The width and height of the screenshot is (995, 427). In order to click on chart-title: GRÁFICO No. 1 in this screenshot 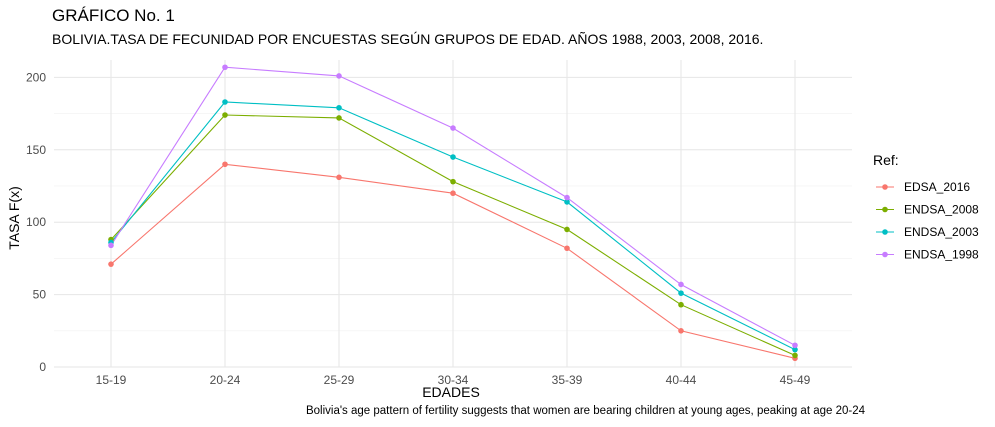, I will do `click(113, 15)`.